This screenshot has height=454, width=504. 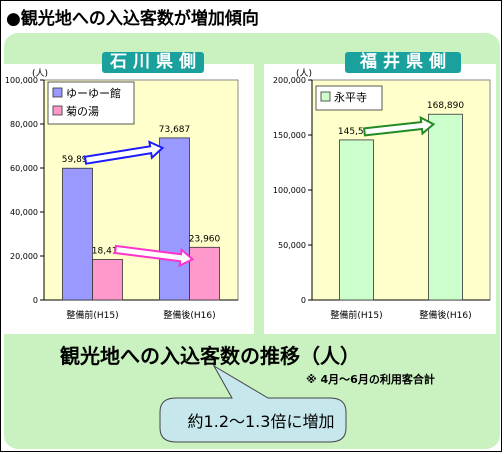 What do you see at coordinates (445, 106) in the screenshot?
I see `data-label: 168,890` at bounding box center [445, 106].